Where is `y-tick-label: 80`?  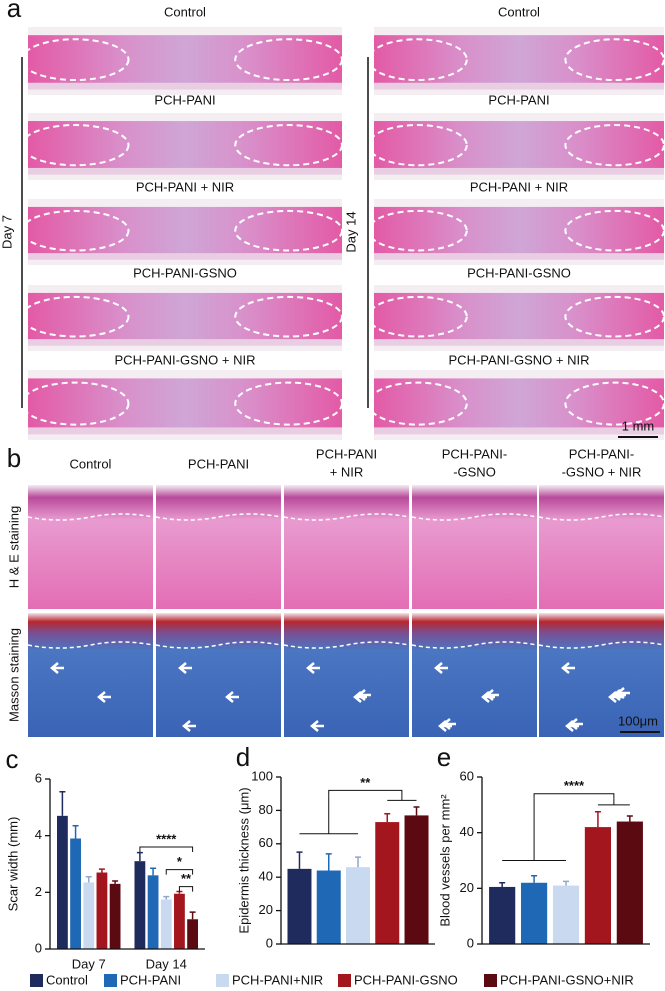 y-tick-label: 80 is located at coordinates (266, 809).